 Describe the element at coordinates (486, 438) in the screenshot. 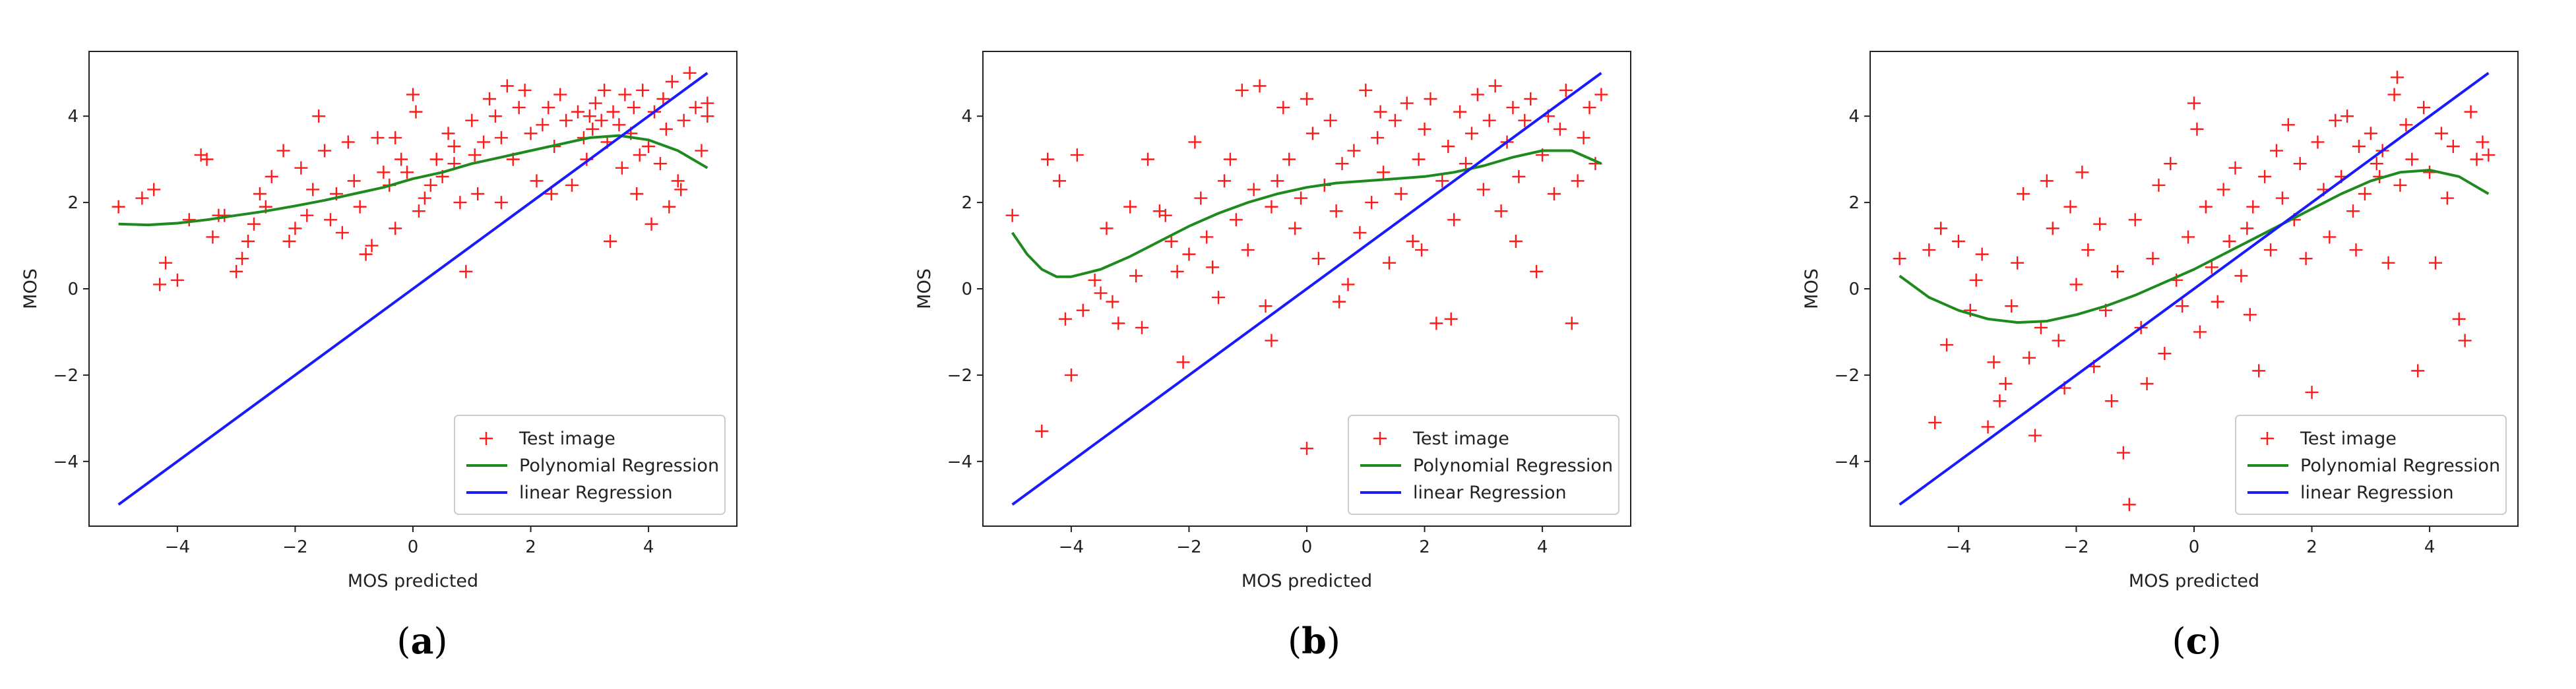

I see `legend-test-marker` at that location.